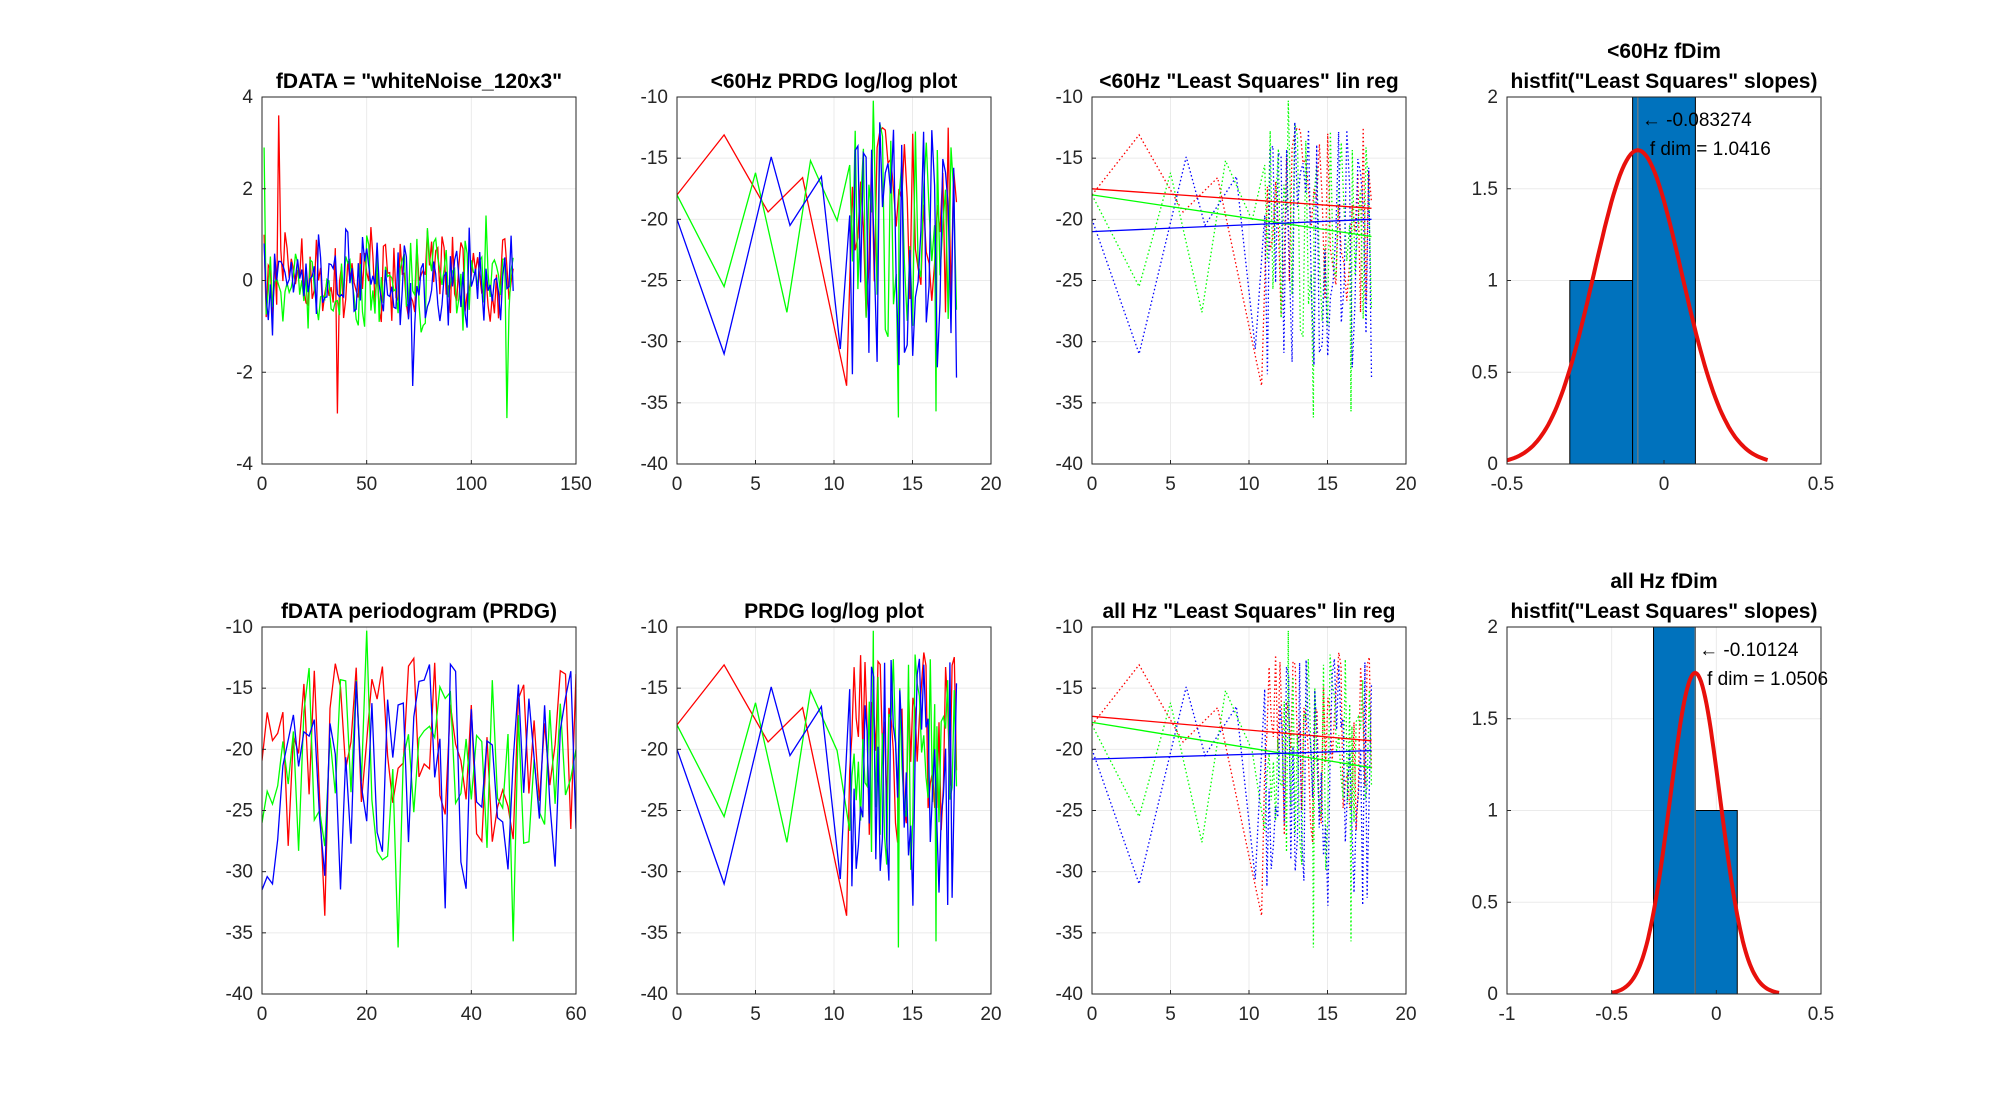 The height and width of the screenshot is (1107, 1994). I want to click on y-tick-label: 0.5, so click(1485, 372).